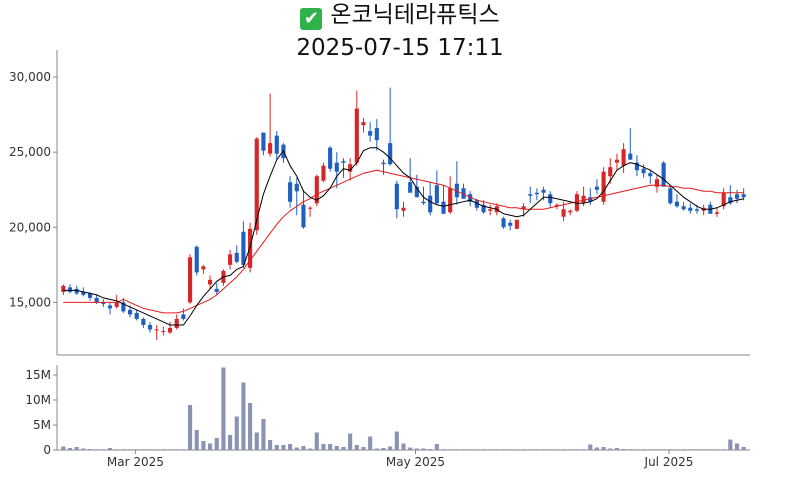  I want to click on x-tick-label: Jul 2025, so click(669, 462).